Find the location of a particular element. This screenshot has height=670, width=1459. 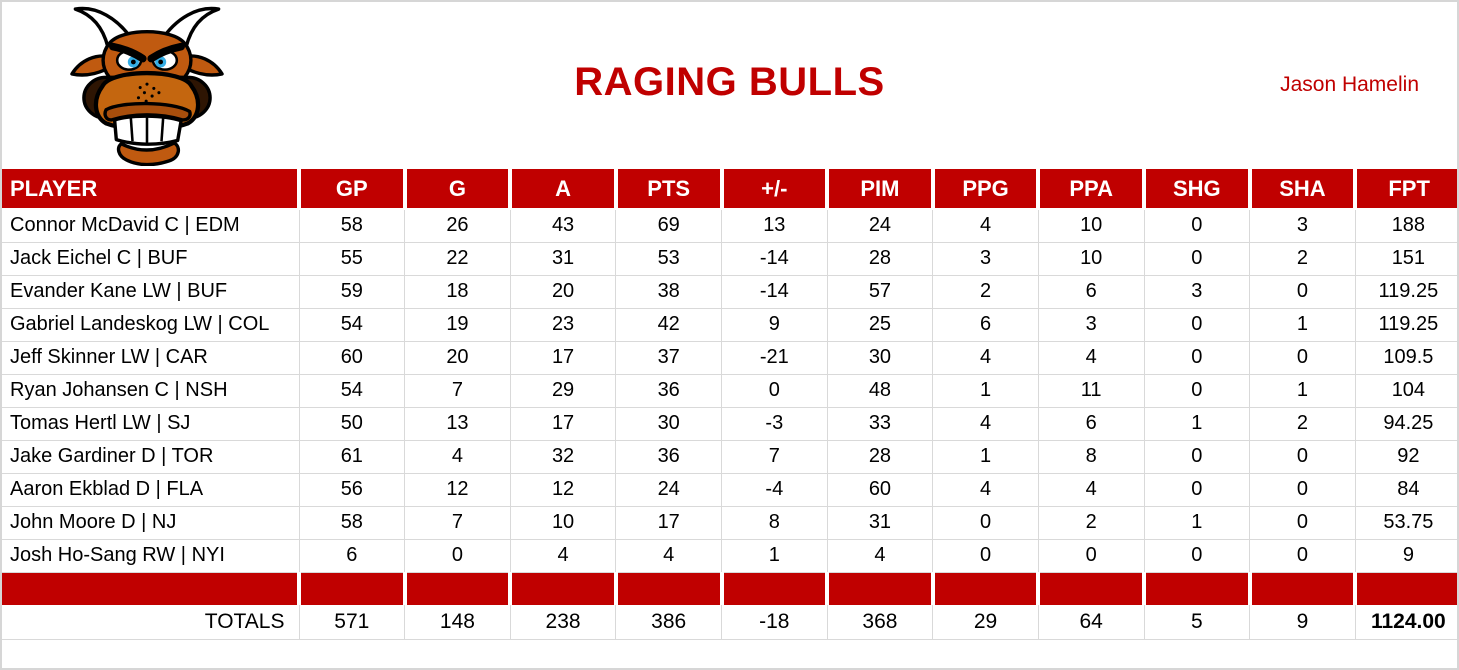

stat-cell: 38 is located at coordinates (668, 292).